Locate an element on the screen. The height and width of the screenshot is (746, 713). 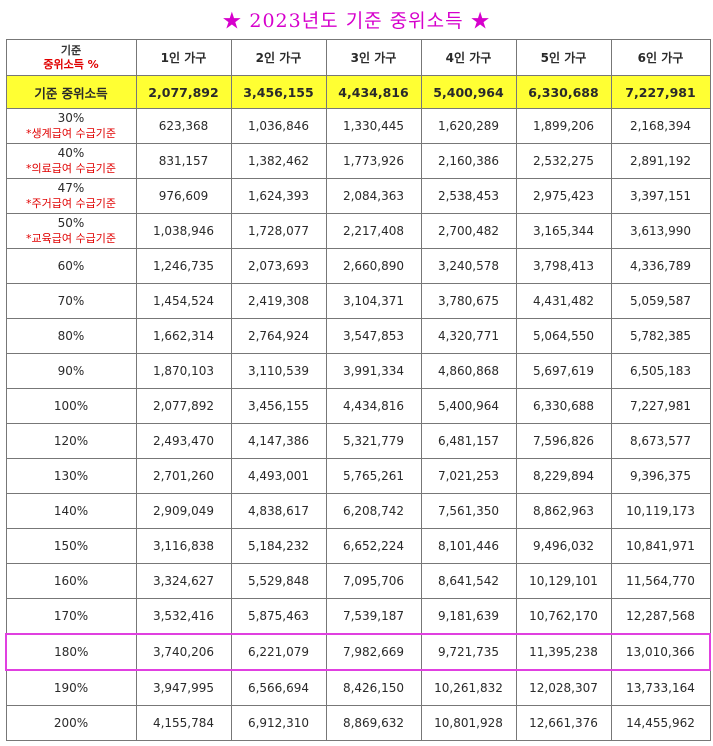
table-cell: 5,059,587 is located at coordinates (660, 301).